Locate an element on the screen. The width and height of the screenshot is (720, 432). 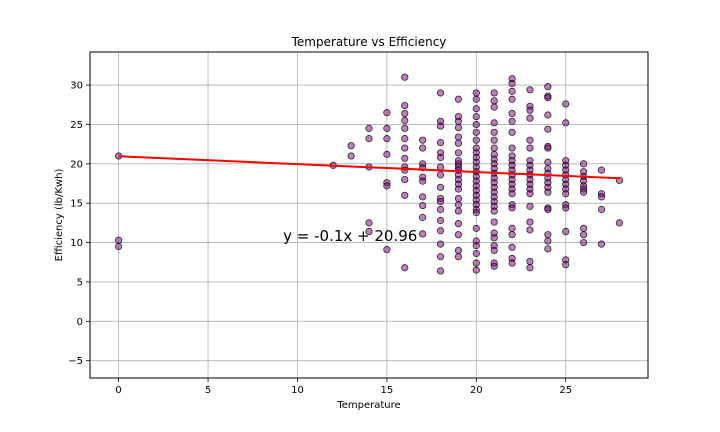
y-axis-label: Efficiency (lb/Kwh) is located at coordinates (59, 215).